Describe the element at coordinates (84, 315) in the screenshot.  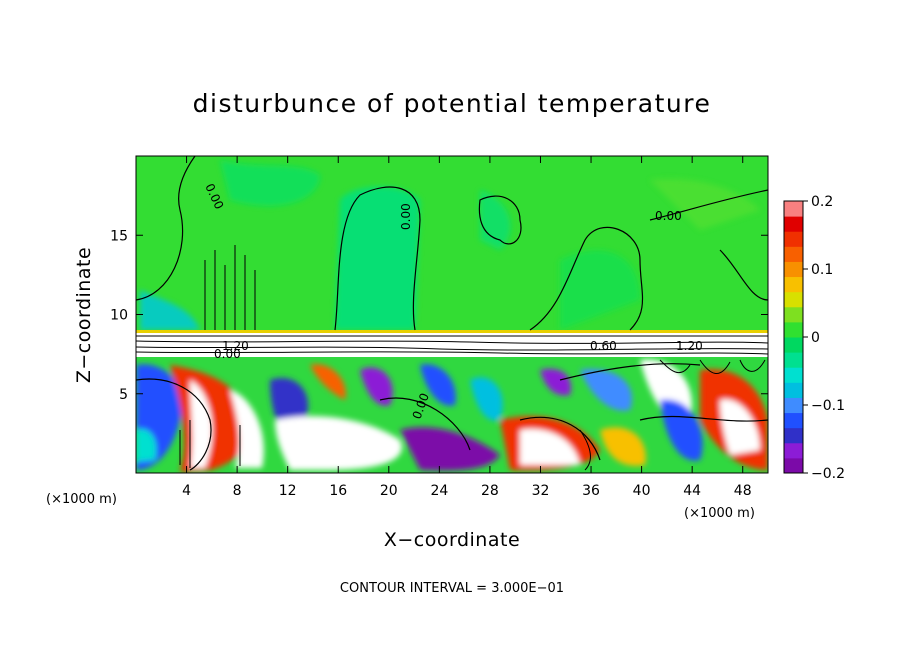
I see `y-axis-label: Z−coordinate` at that location.